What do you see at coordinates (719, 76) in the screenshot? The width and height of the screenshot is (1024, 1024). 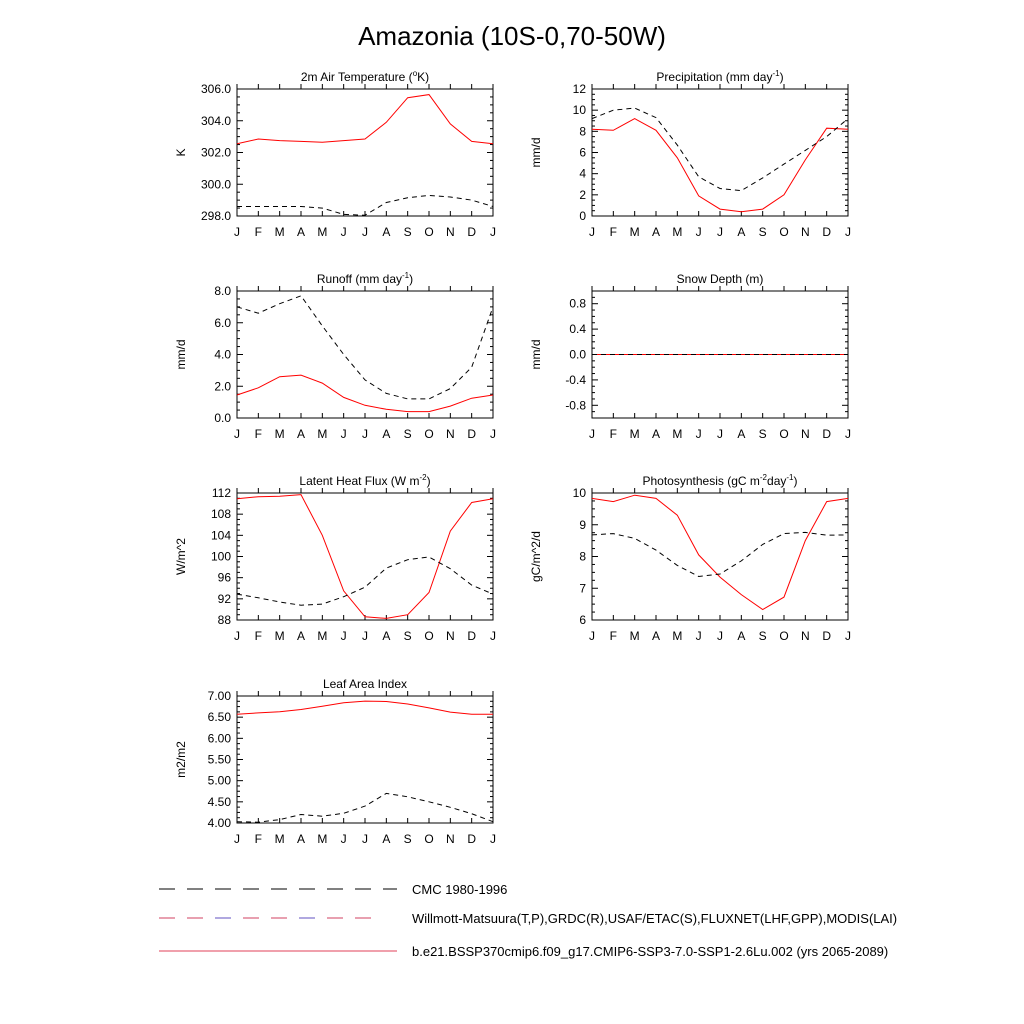 I see `panel-title: Precipitation (mm day-1)` at bounding box center [719, 76].